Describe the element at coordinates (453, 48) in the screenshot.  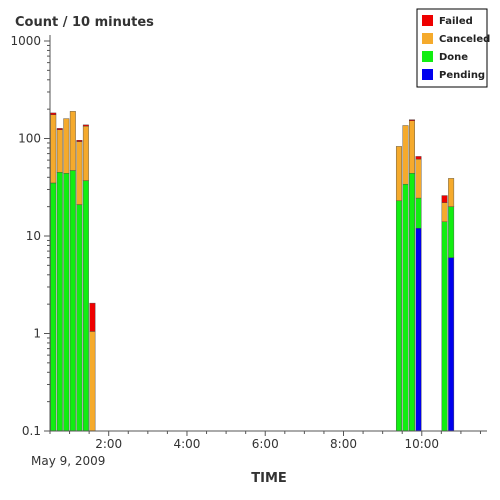
I see `legend: Failed Canceled Done Pending` at that location.